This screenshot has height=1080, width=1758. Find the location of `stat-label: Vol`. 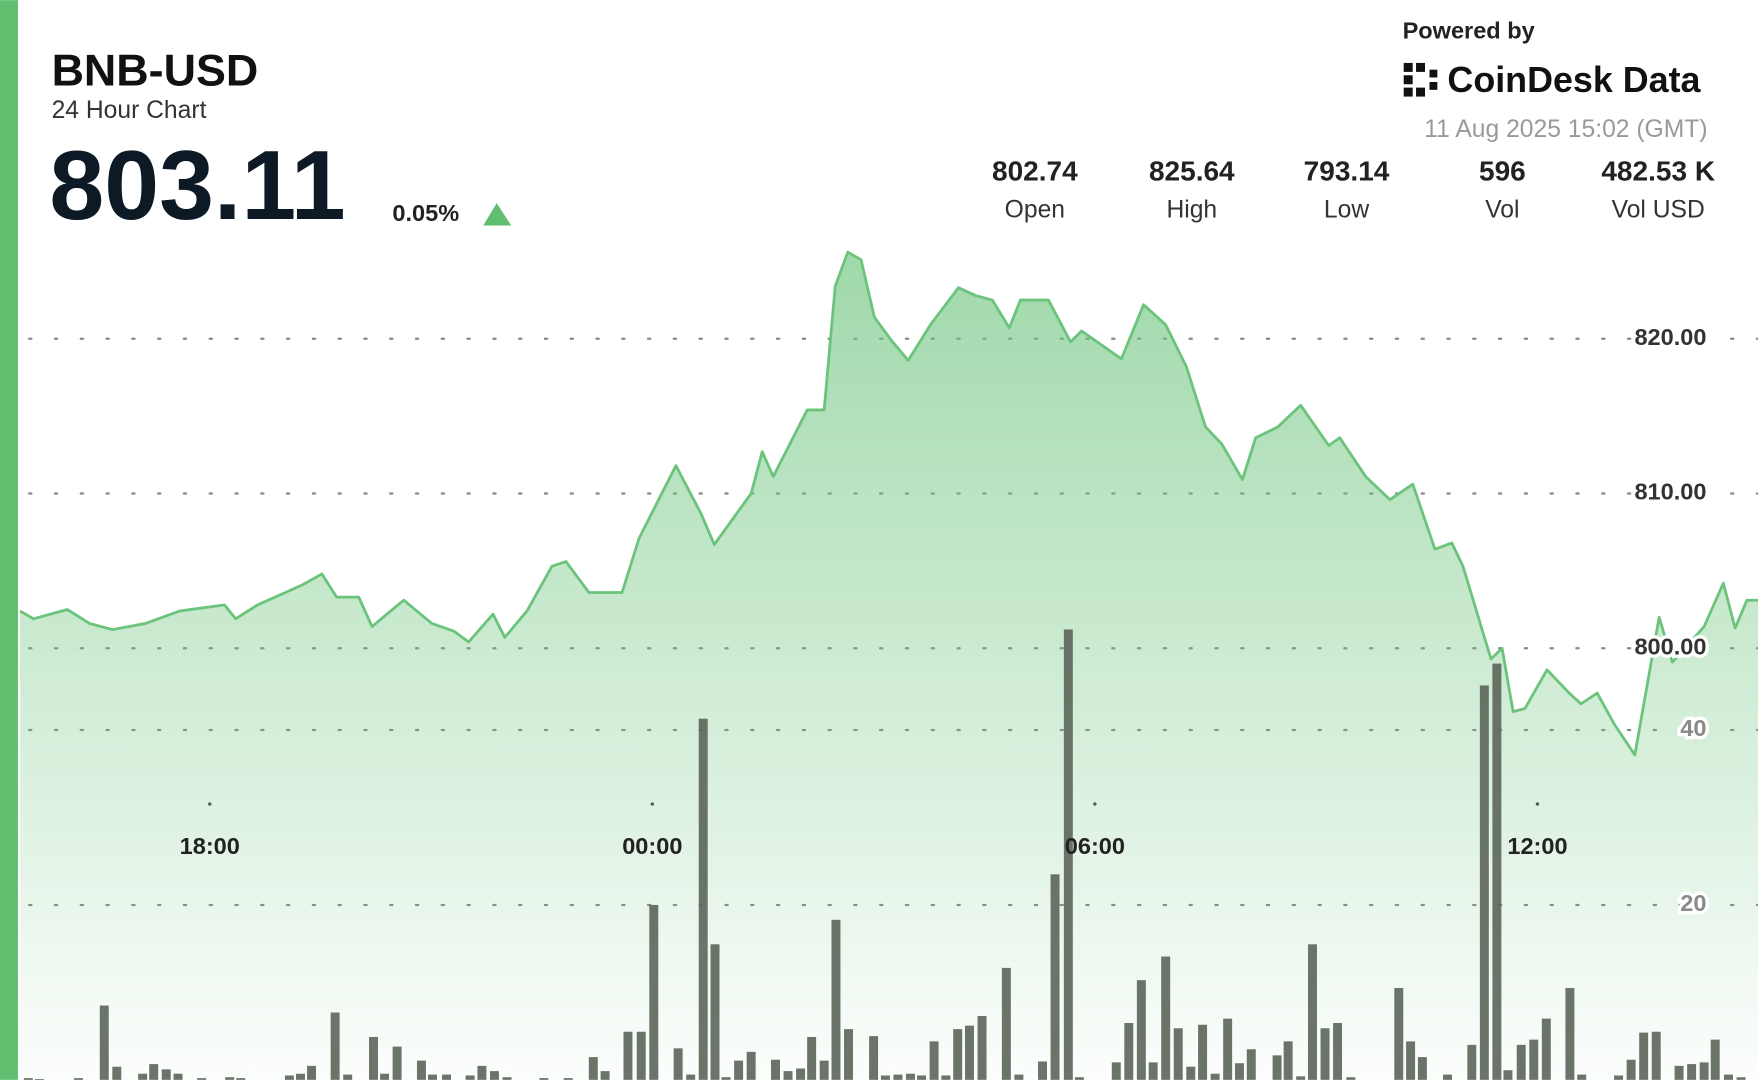

stat-label: Vol is located at coordinates (1502, 210).